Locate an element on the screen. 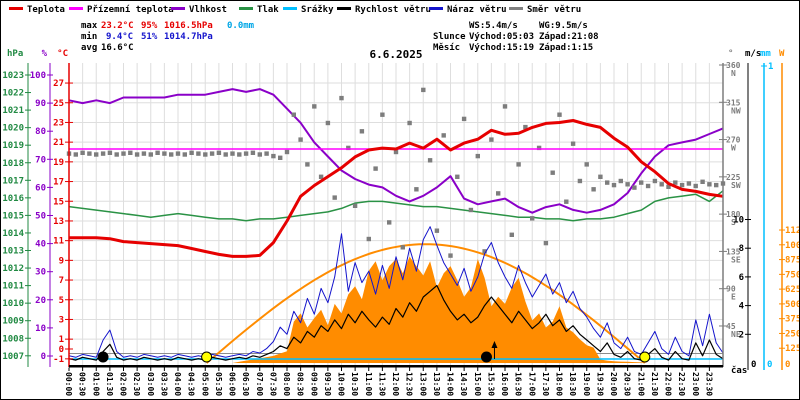  axis-time-label: 14:30 is located at coordinates (463, 384).